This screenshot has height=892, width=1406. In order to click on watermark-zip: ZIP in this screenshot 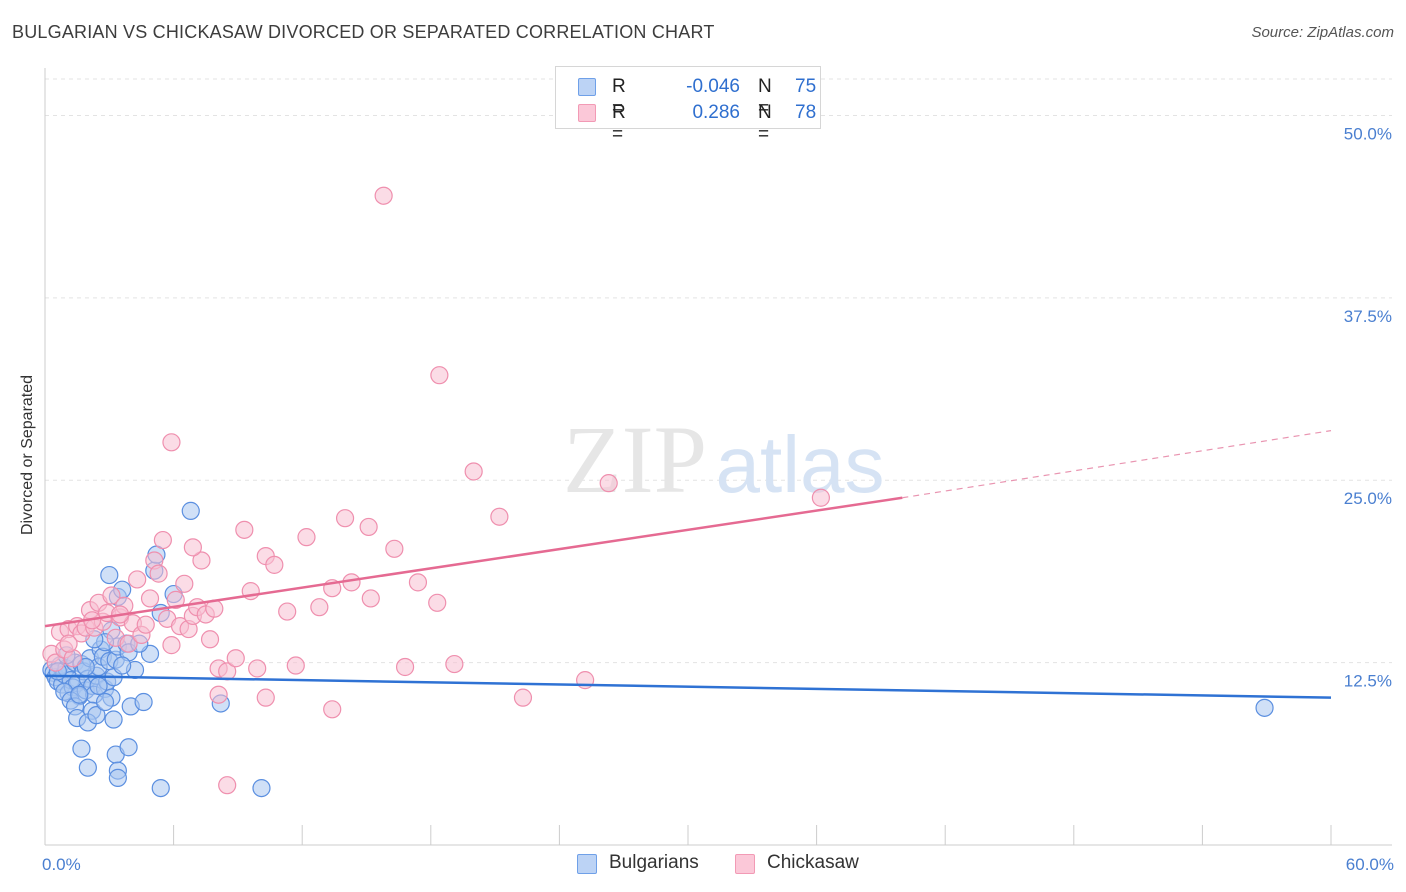, I will do `click(635, 459)`.